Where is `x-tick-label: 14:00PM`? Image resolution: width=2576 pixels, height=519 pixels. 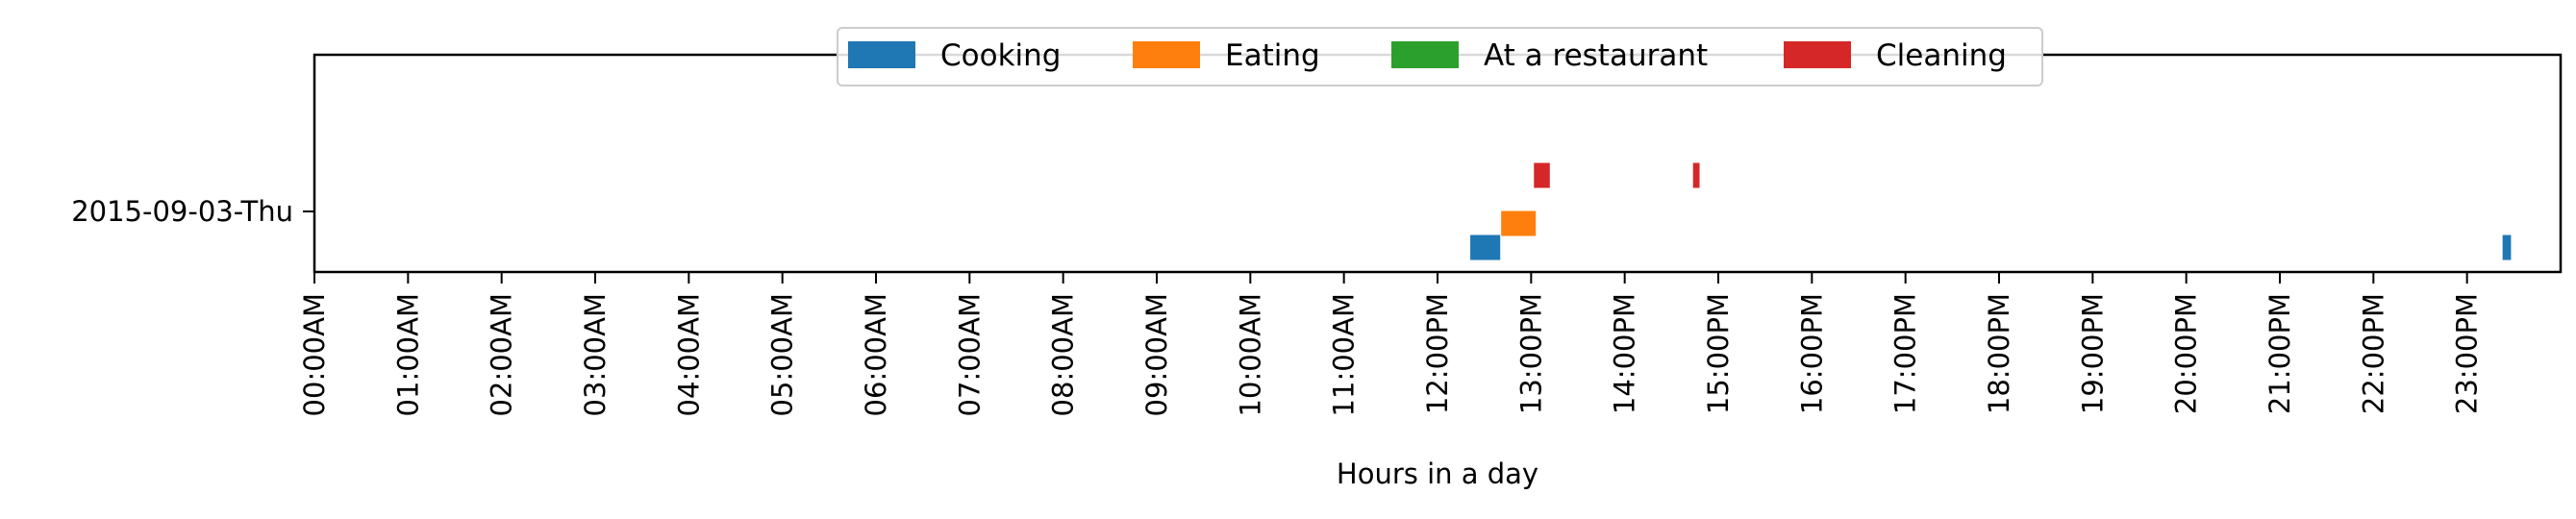
x-tick-label: 14:00PM is located at coordinates (1625, 353).